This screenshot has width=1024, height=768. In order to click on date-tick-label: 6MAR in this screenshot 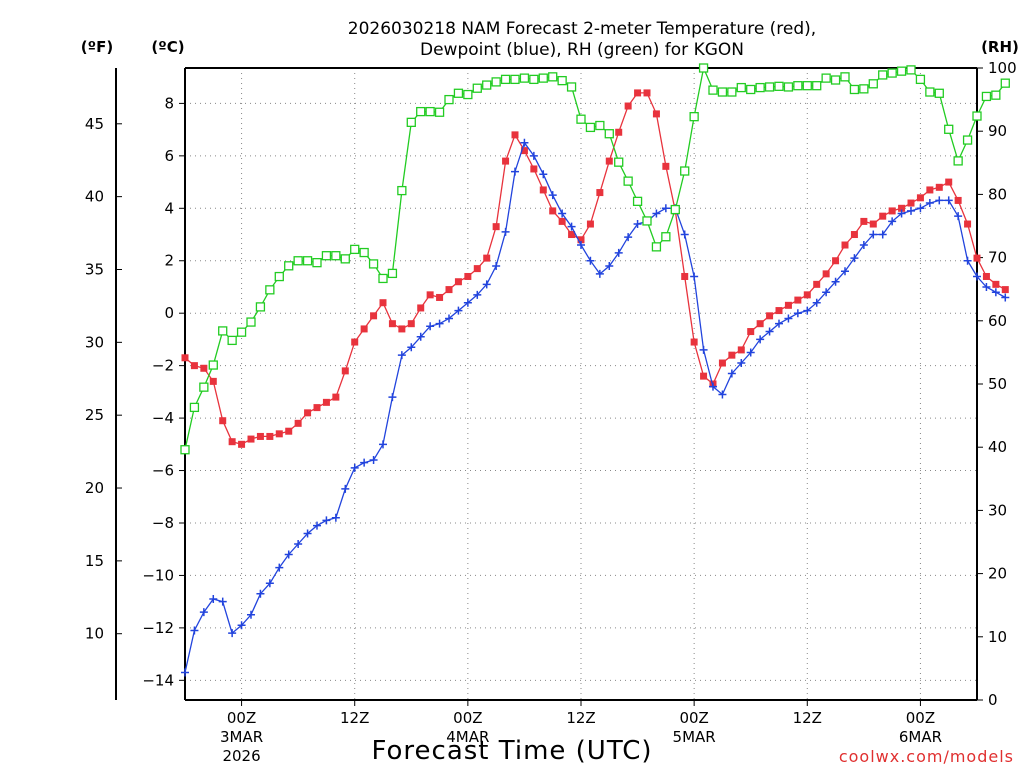, I will do `click(920, 737)`.